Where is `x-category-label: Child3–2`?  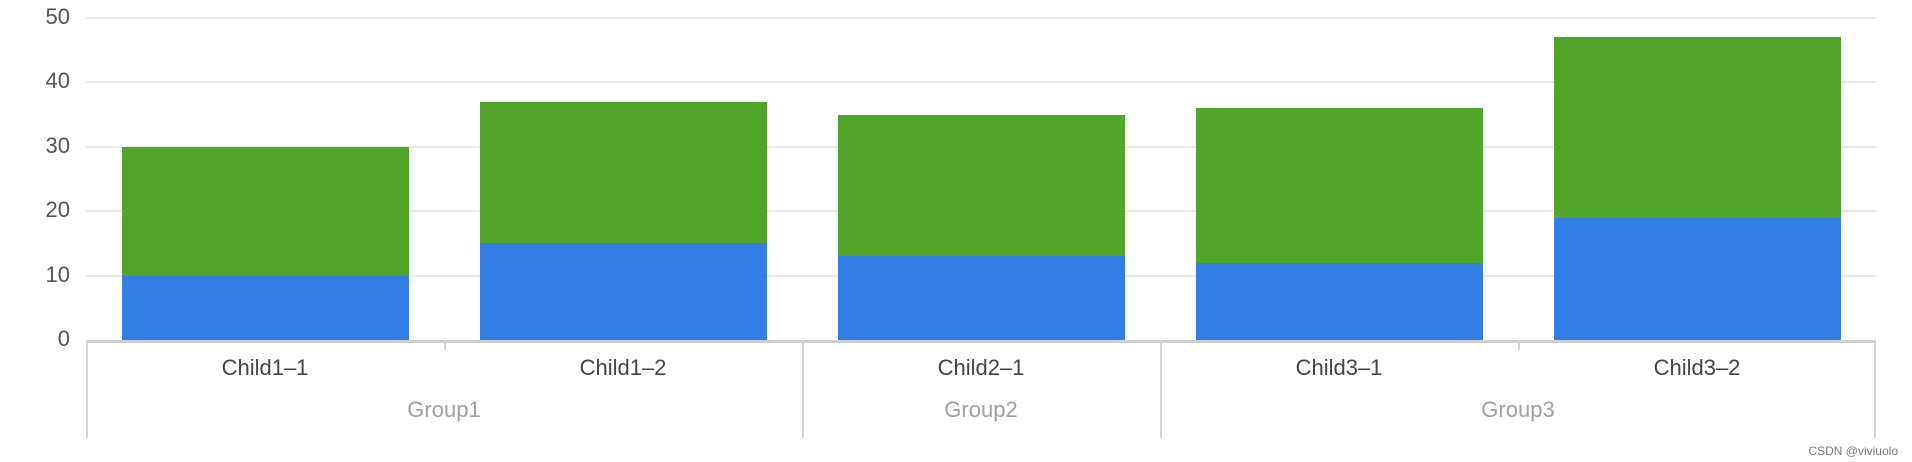 x-category-label: Child3–2 is located at coordinates (1697, 367).